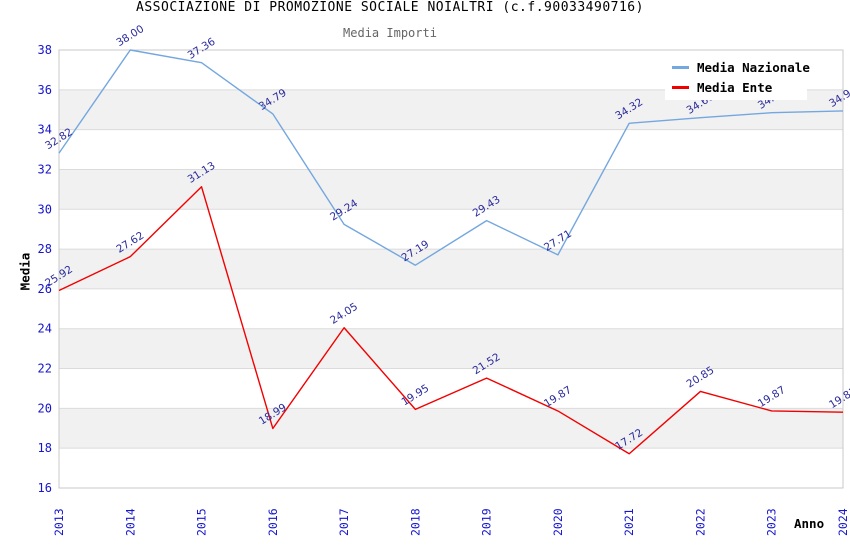 This screenshot has height=550, width=850. Describe the element at coordinates (772, 522) in the screenshot. I see `svg-text: 2023` at that location.